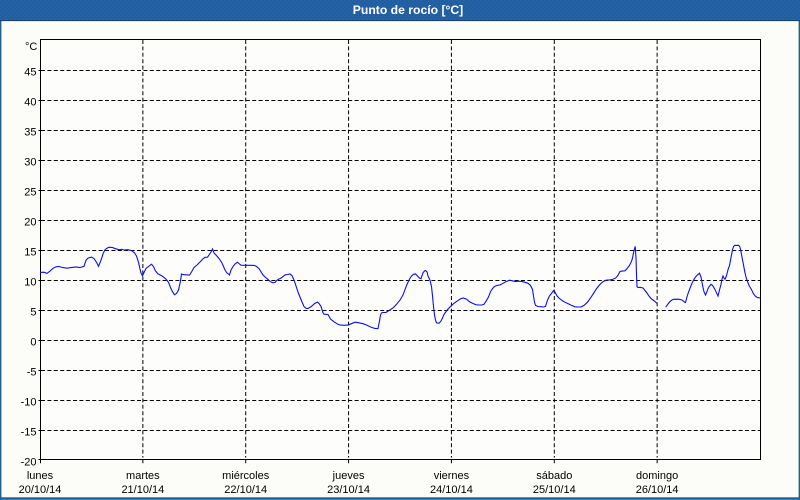 Image resolution: width=800 pixels, height=500 pixels. I want to click on svg-text: miércoles, so click(246, 476).